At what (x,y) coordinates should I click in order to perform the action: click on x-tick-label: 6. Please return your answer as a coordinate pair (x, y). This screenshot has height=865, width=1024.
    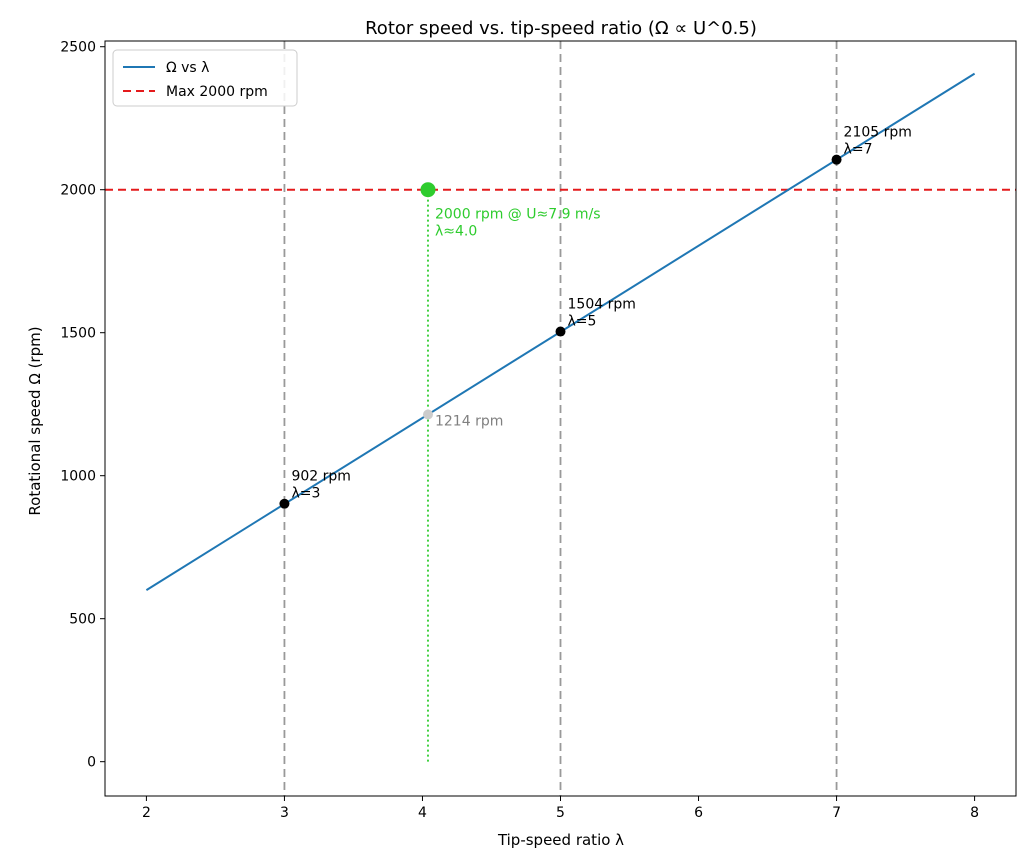
    Looking at the image, I should click on (698, 813).